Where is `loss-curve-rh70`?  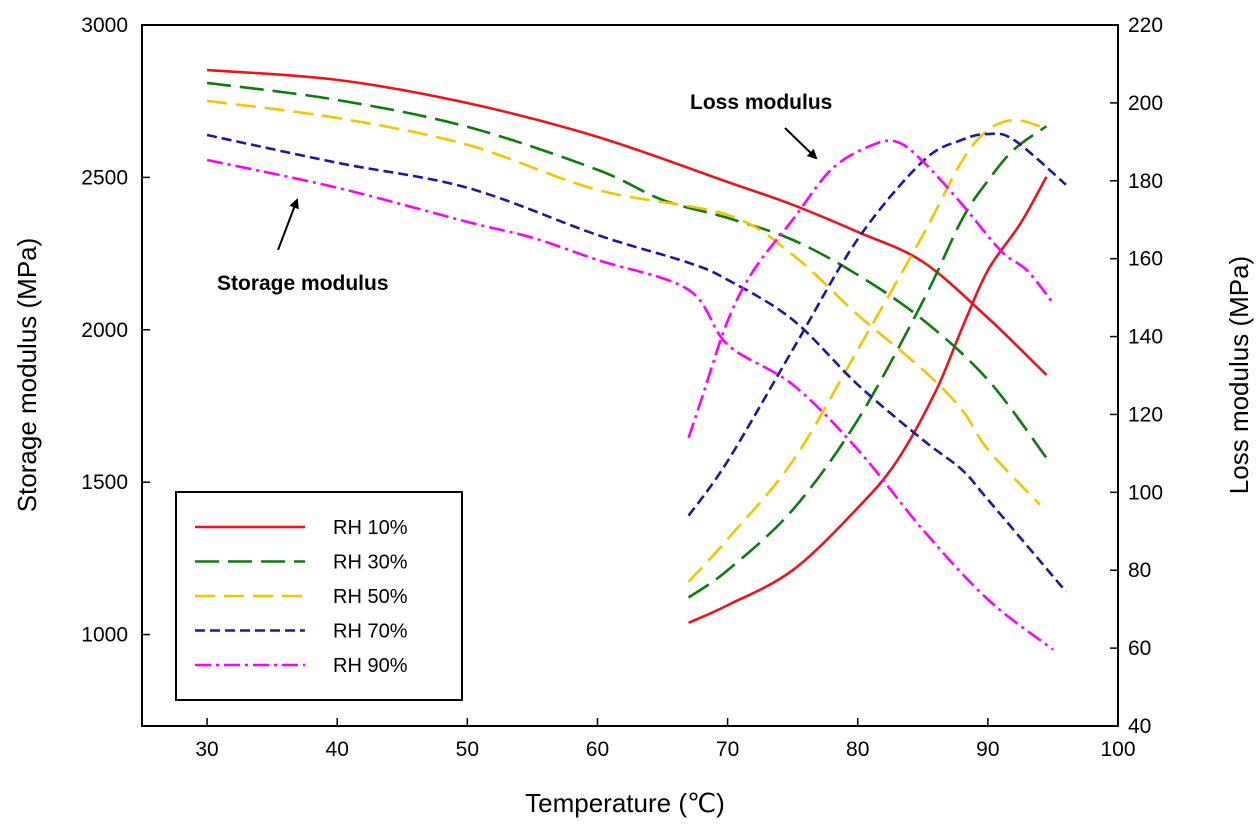
loss-curve-rh70 is located at coordinates (877, 324).